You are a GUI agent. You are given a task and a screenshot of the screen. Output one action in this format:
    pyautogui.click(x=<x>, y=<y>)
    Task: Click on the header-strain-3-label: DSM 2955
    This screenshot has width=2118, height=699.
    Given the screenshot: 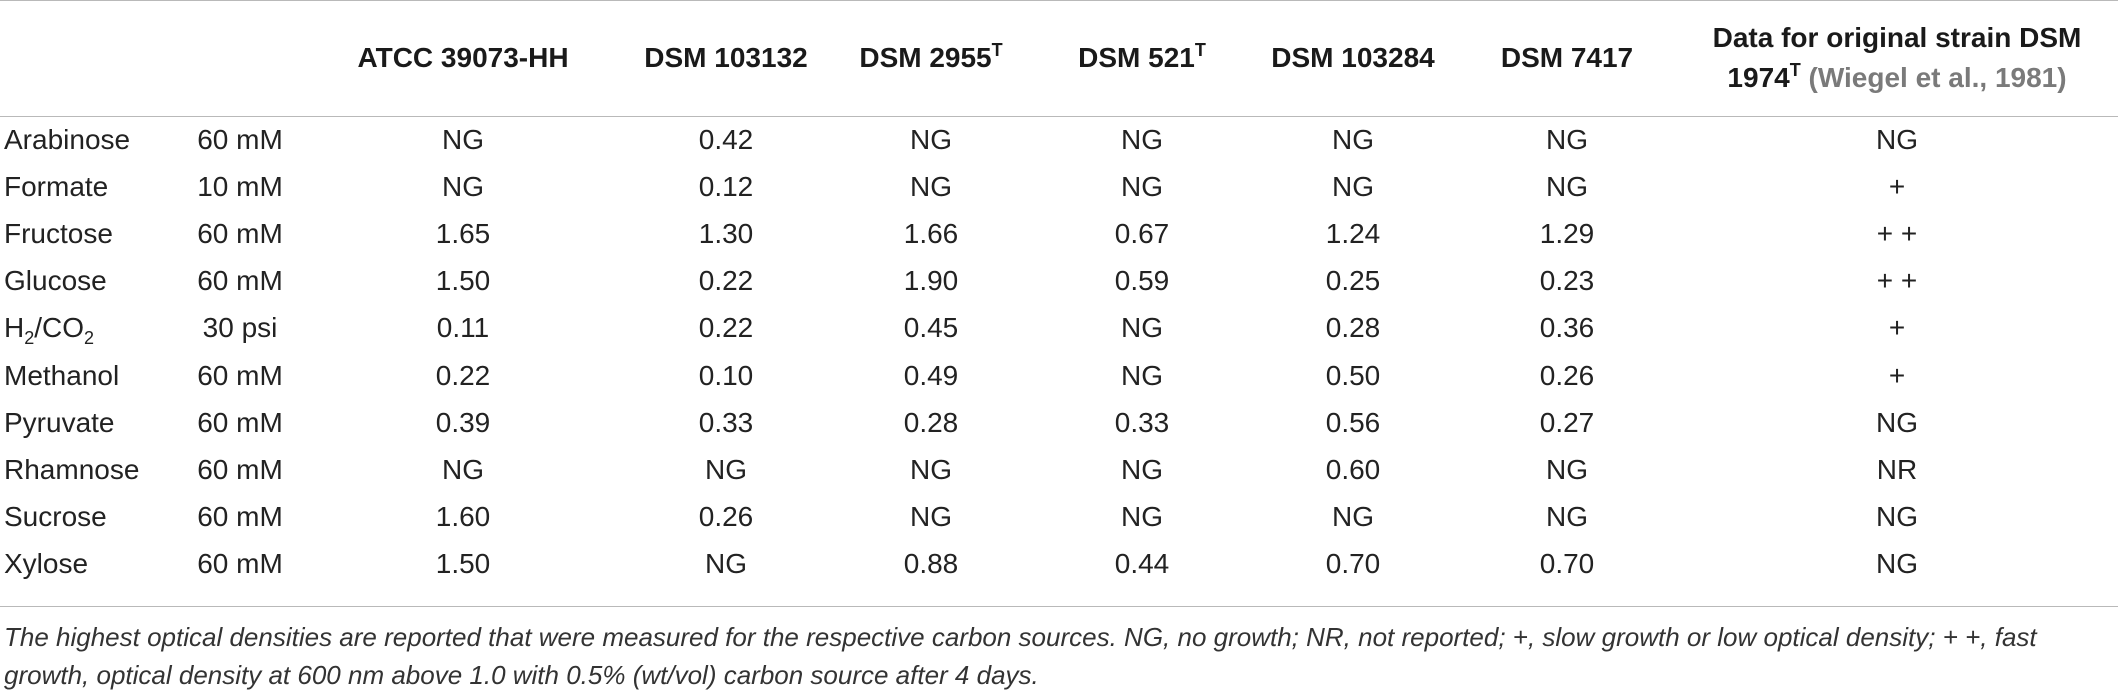 What is the action you would take?
    pyautogui.click(x=925, y=57)
    